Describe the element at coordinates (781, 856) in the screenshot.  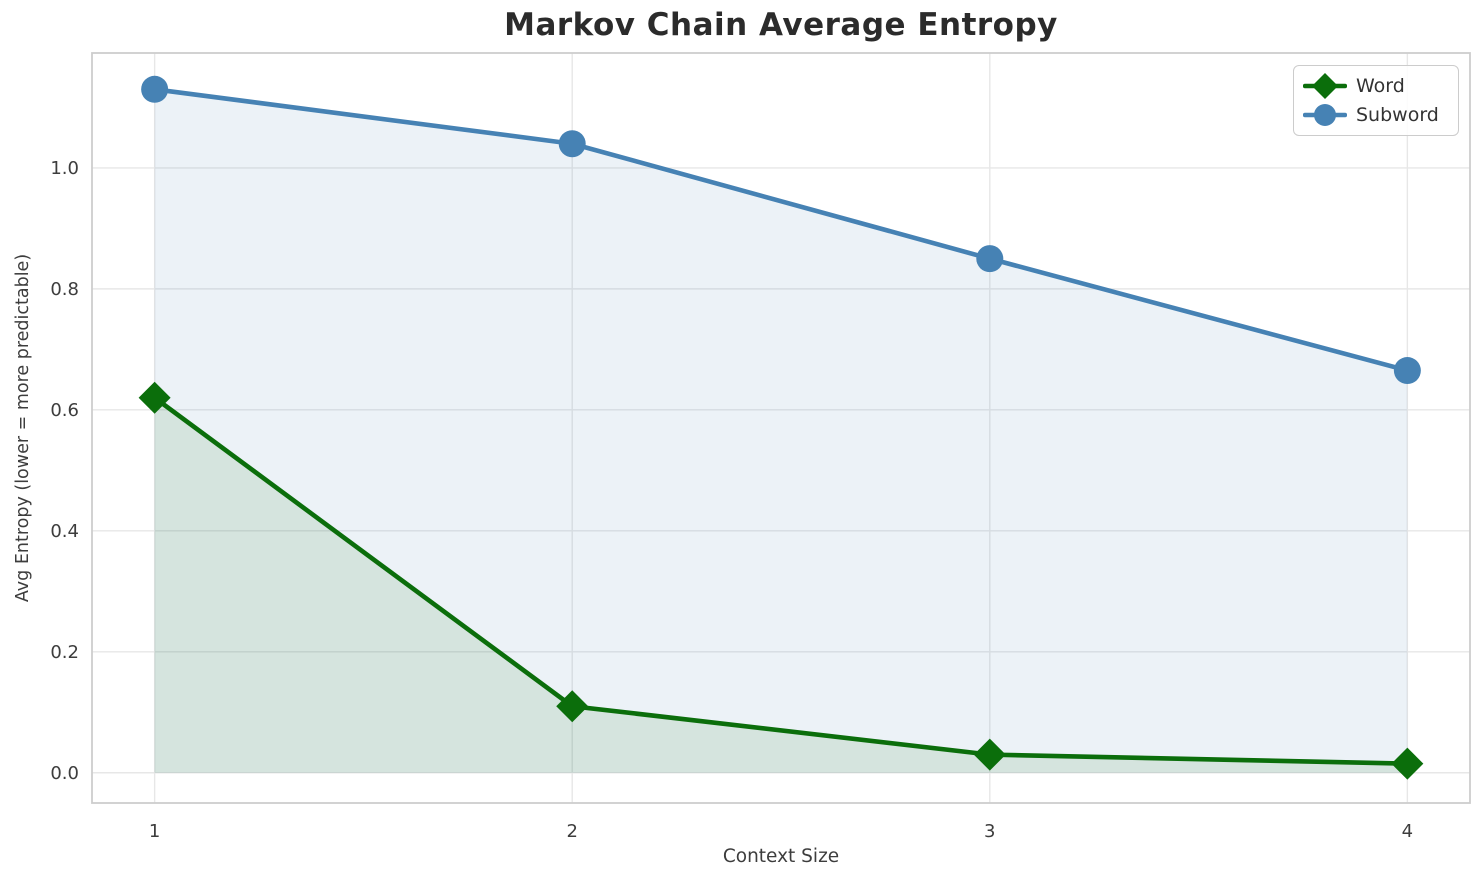
I see `x-axis-label: Context Size` at that location.